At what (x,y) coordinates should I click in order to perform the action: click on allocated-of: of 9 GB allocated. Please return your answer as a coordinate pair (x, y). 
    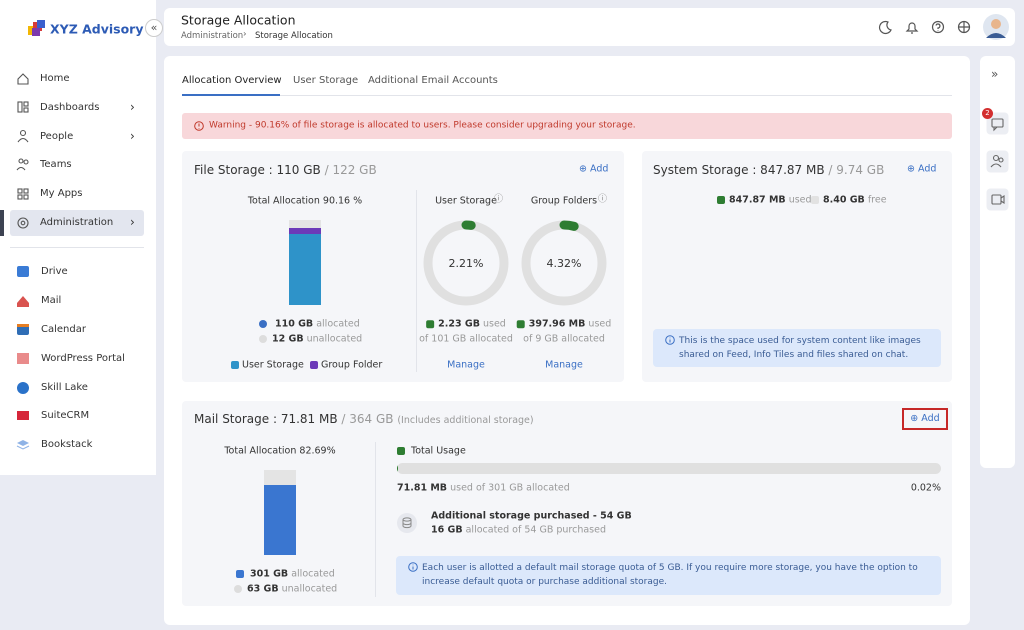
    Looking at the image, I should click on (564, 339).